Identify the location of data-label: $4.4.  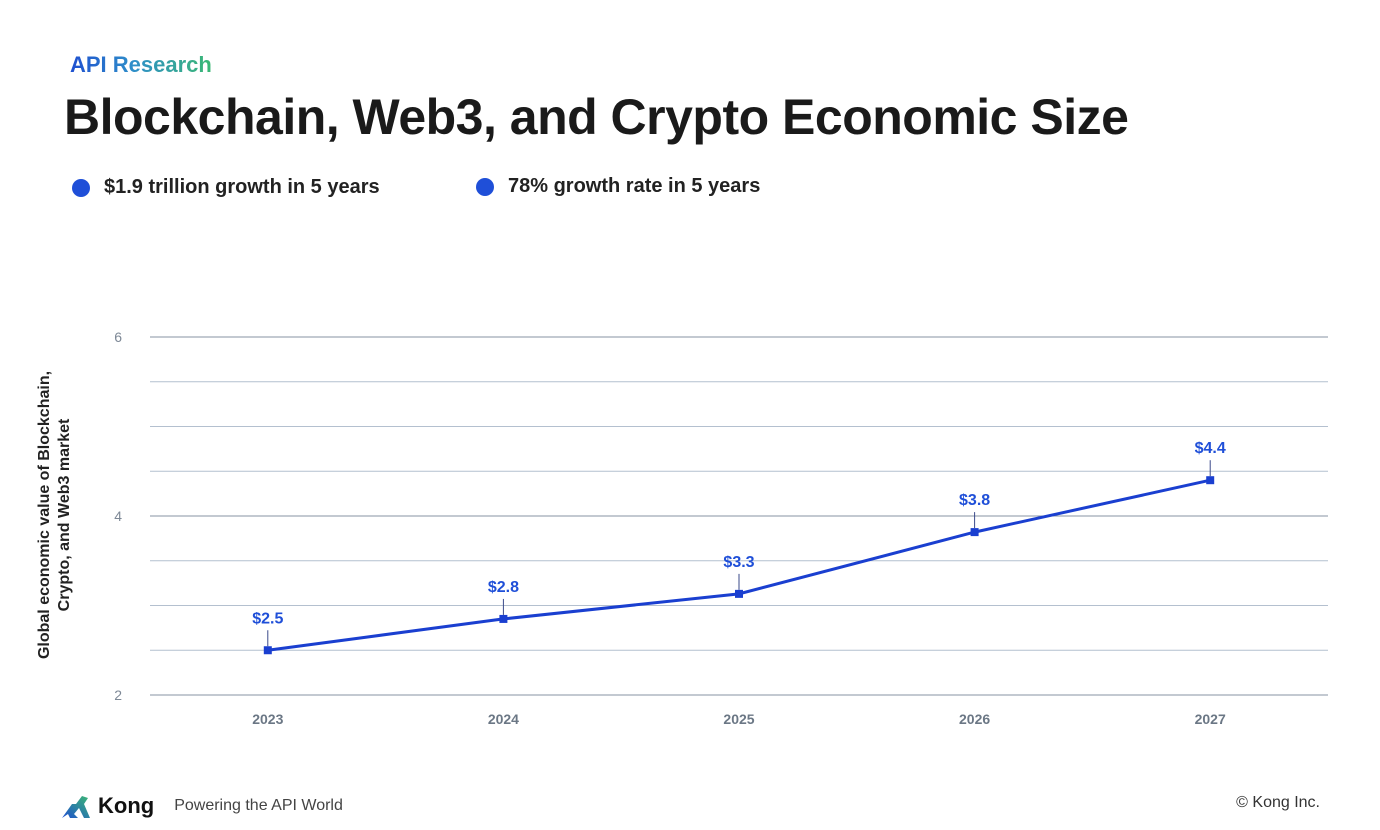
(1210, 448).